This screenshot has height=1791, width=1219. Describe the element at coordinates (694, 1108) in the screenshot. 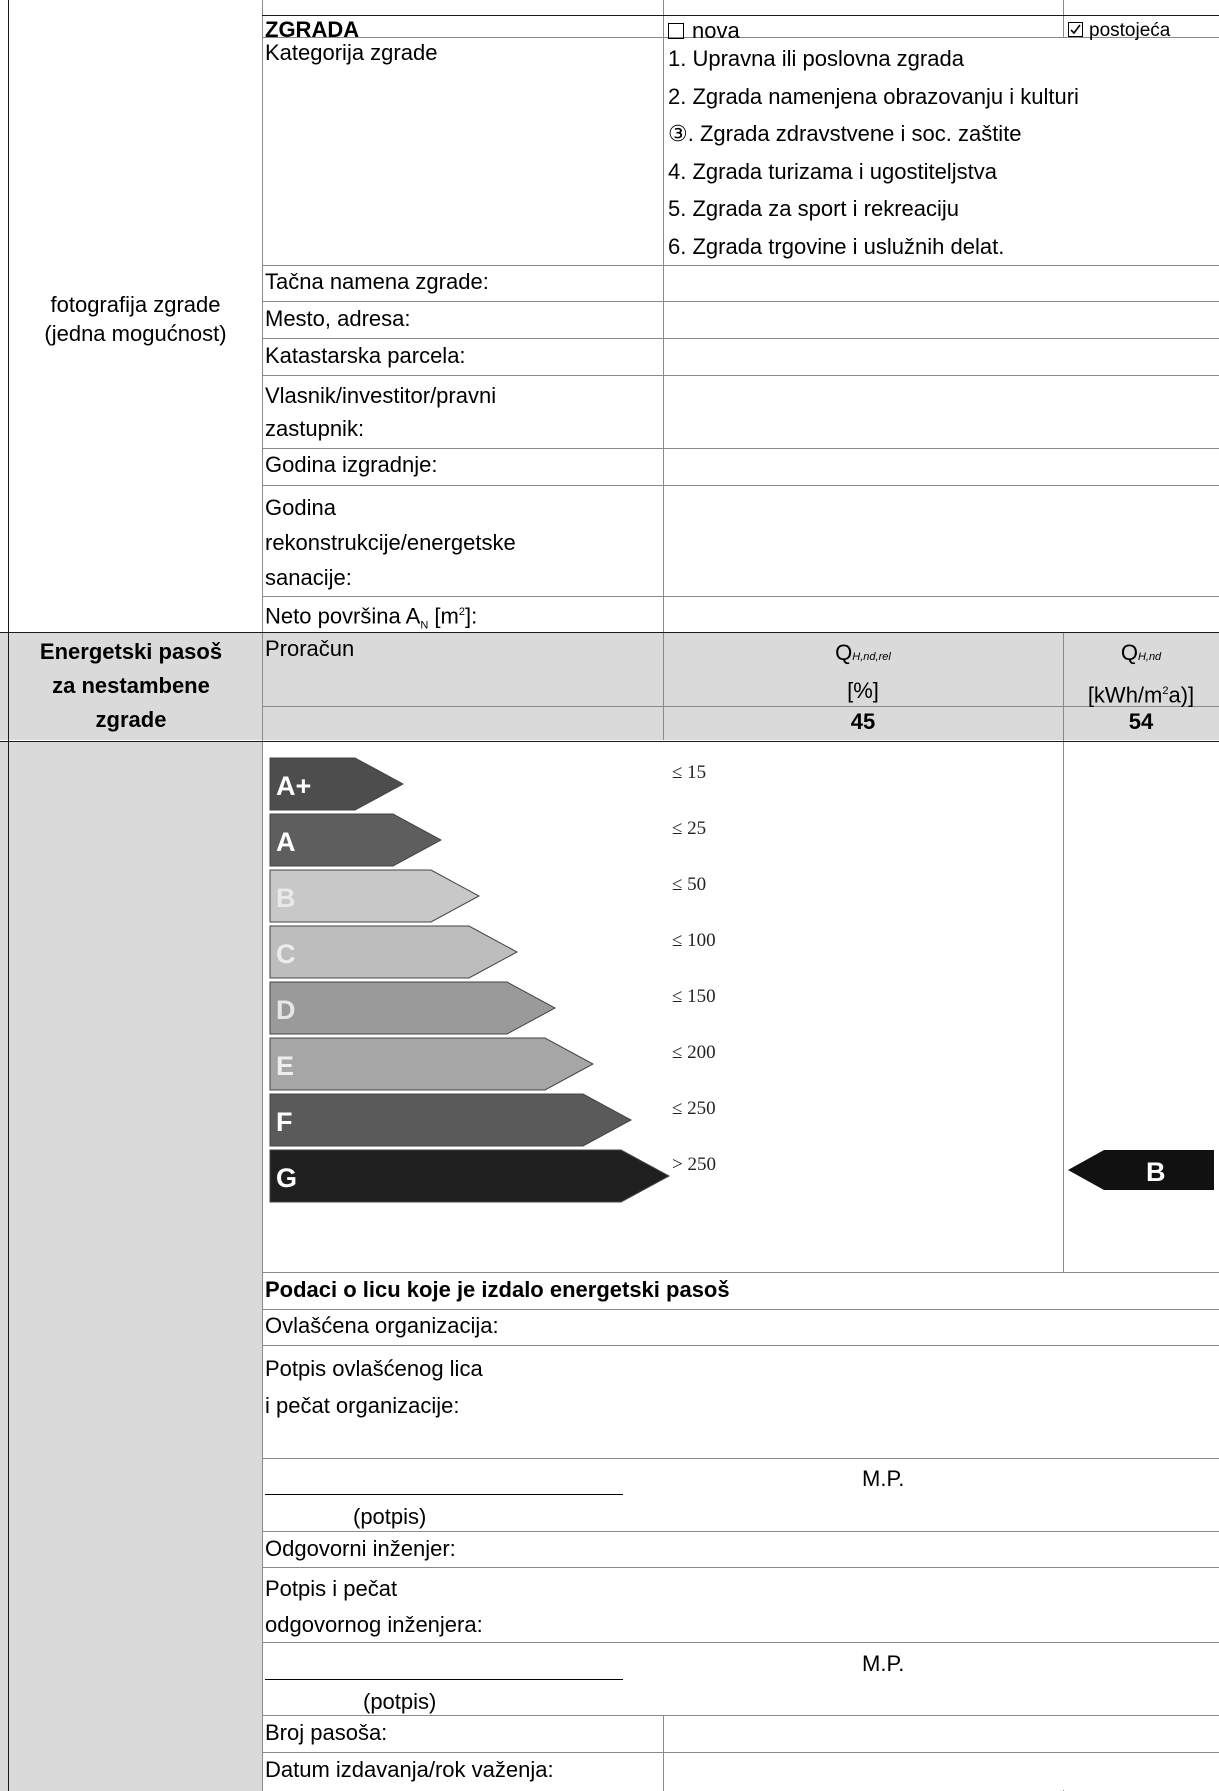

I see `energy-class-limit: ≤ 250` at that location.